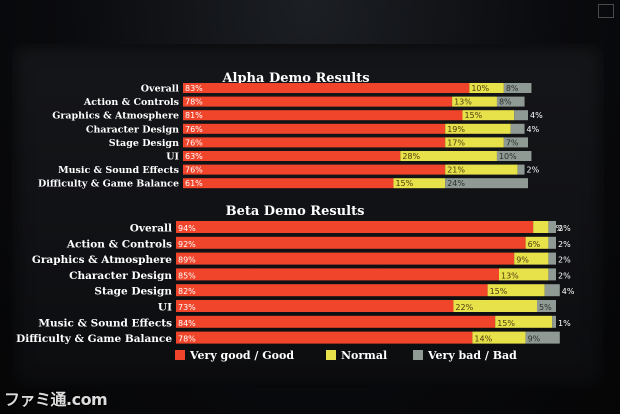  Describe the element at coordinates (456, 170) in the screenshot. I see `data-label: 21%` at that location.